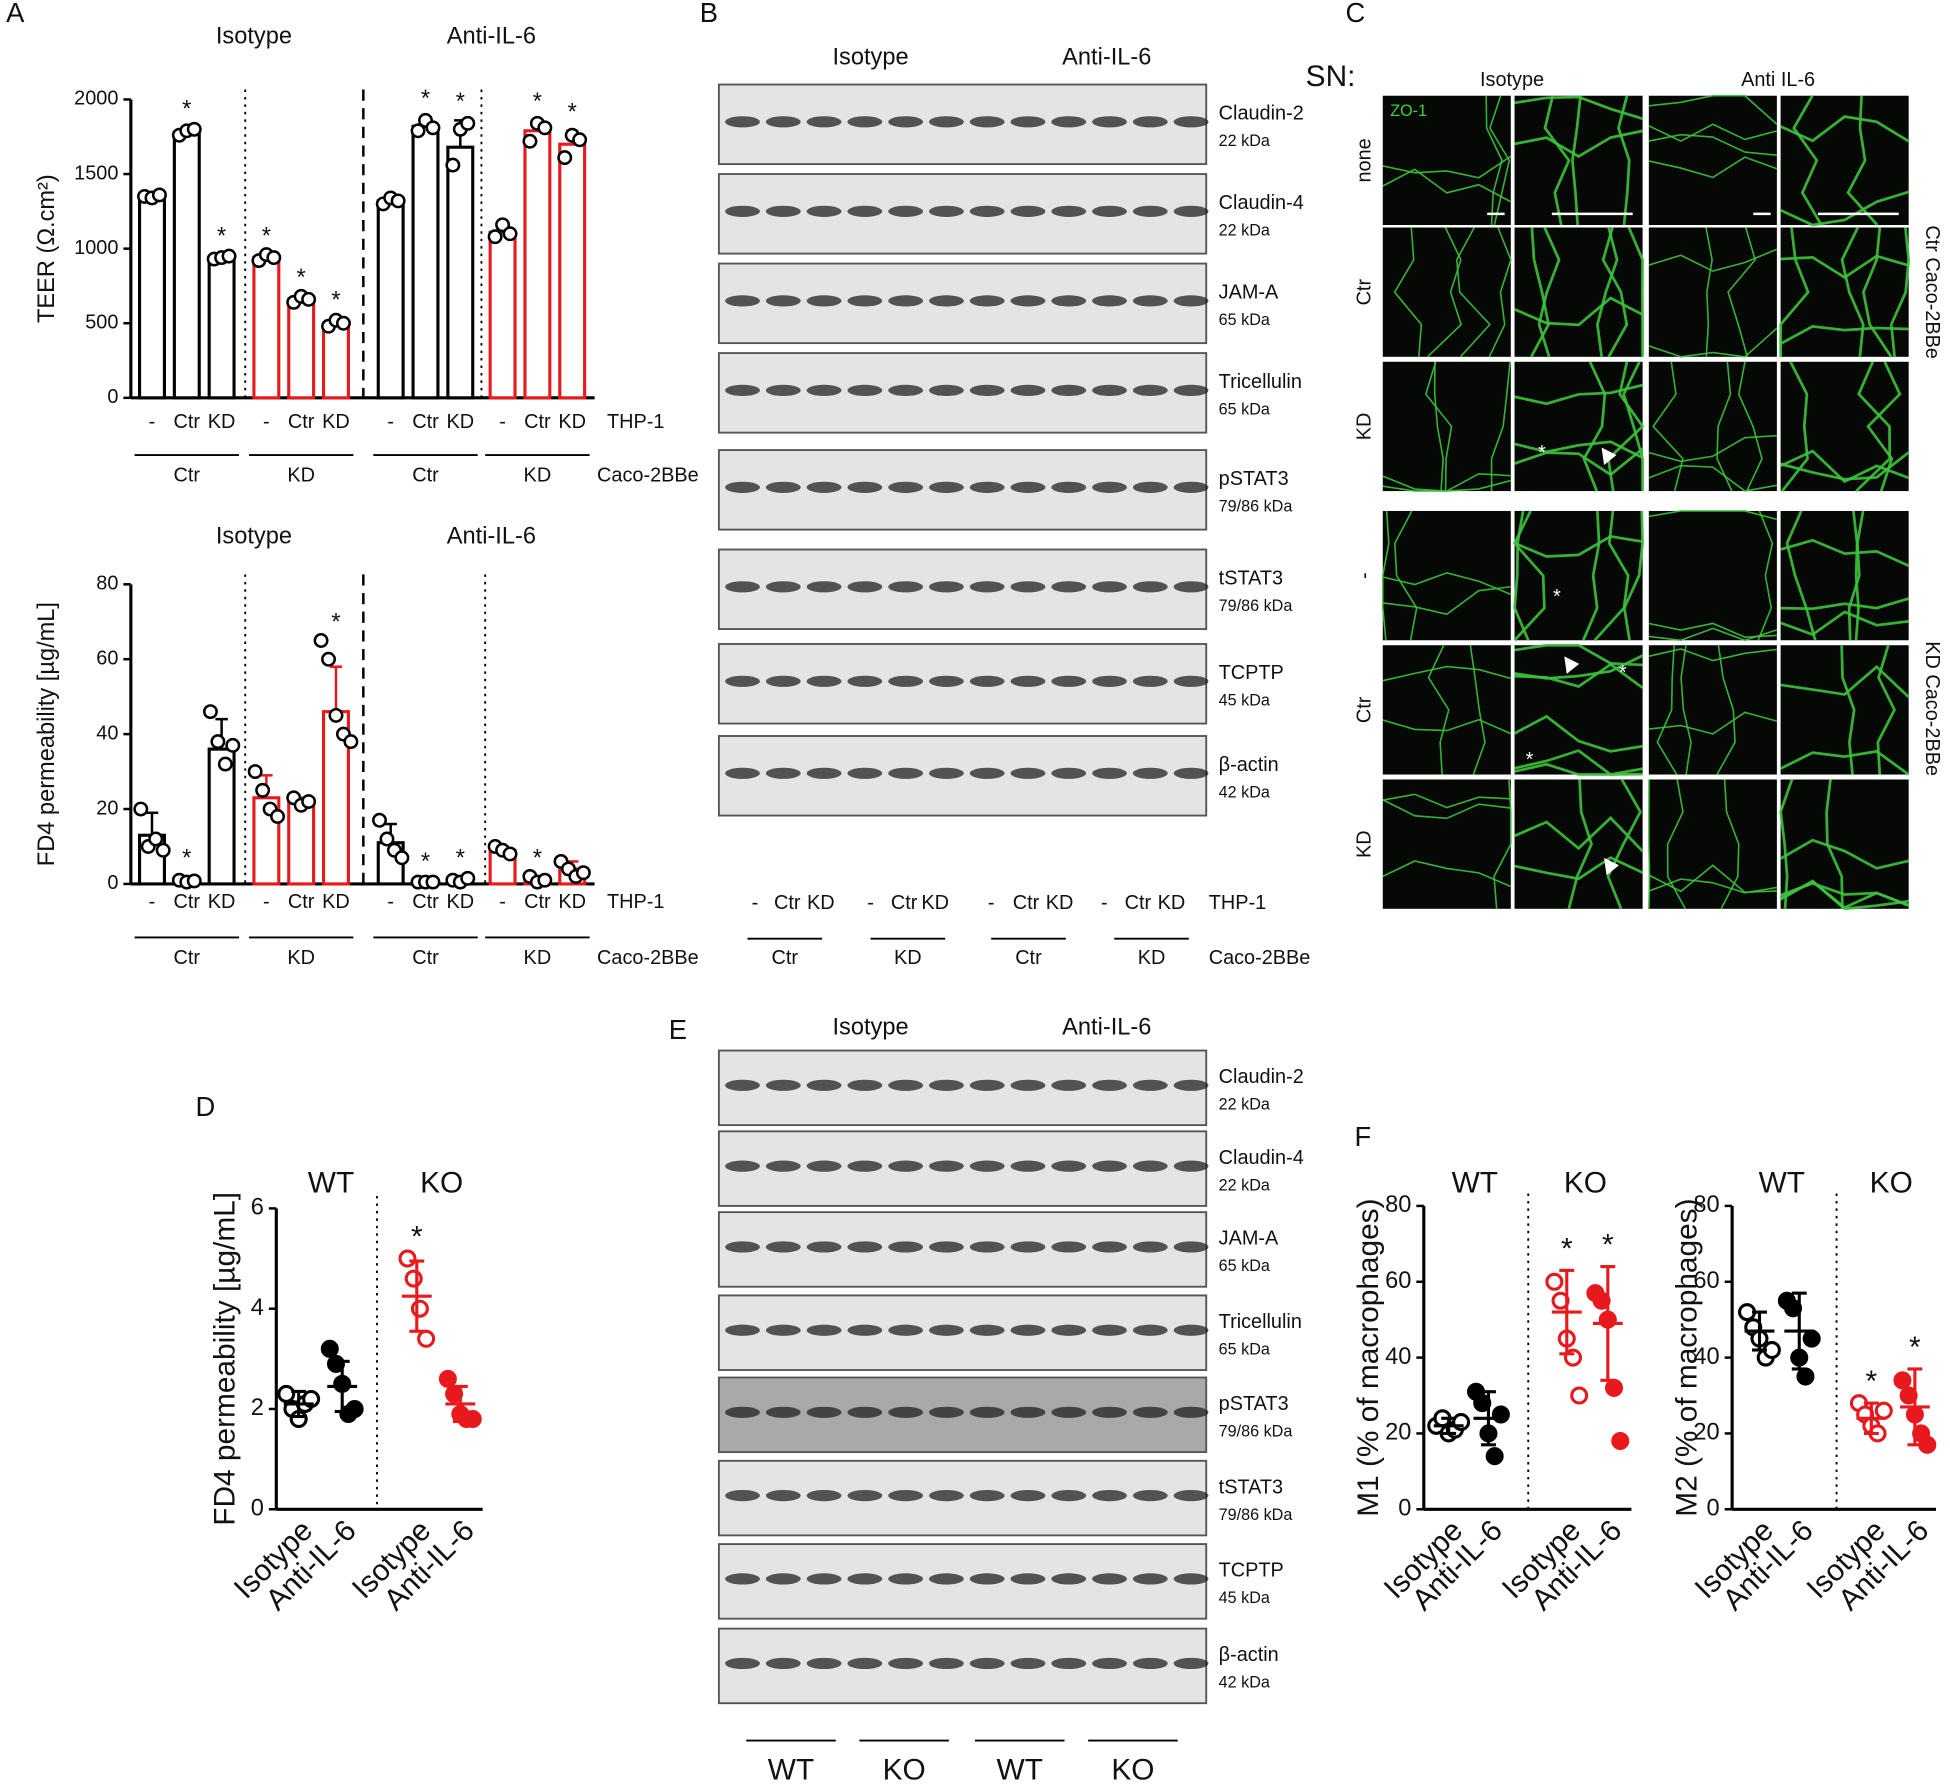 The image size is (1950, 1789). I want to click on protein-label: tSTAT3, so click(1251, 579).